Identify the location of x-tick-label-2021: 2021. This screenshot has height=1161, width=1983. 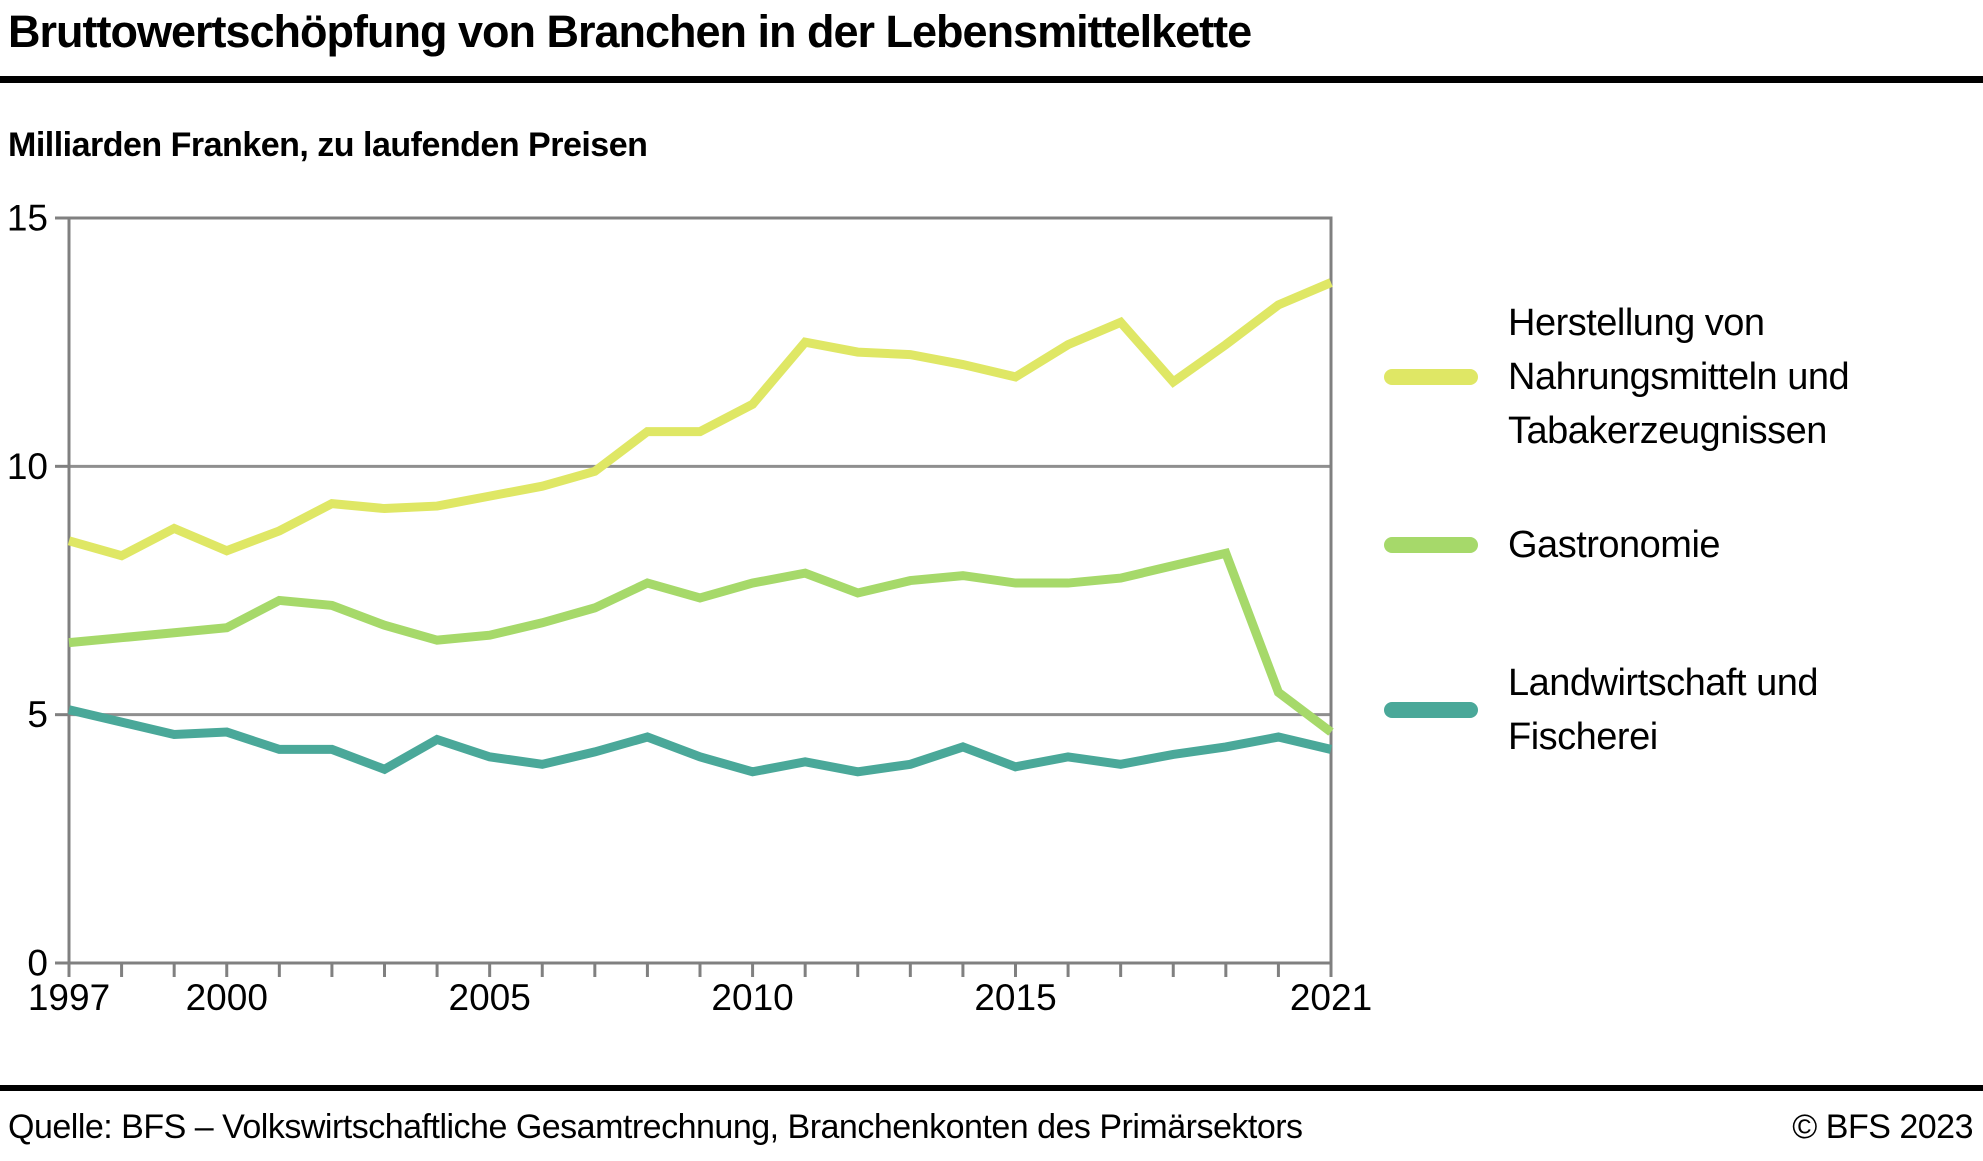
(1331, 997).